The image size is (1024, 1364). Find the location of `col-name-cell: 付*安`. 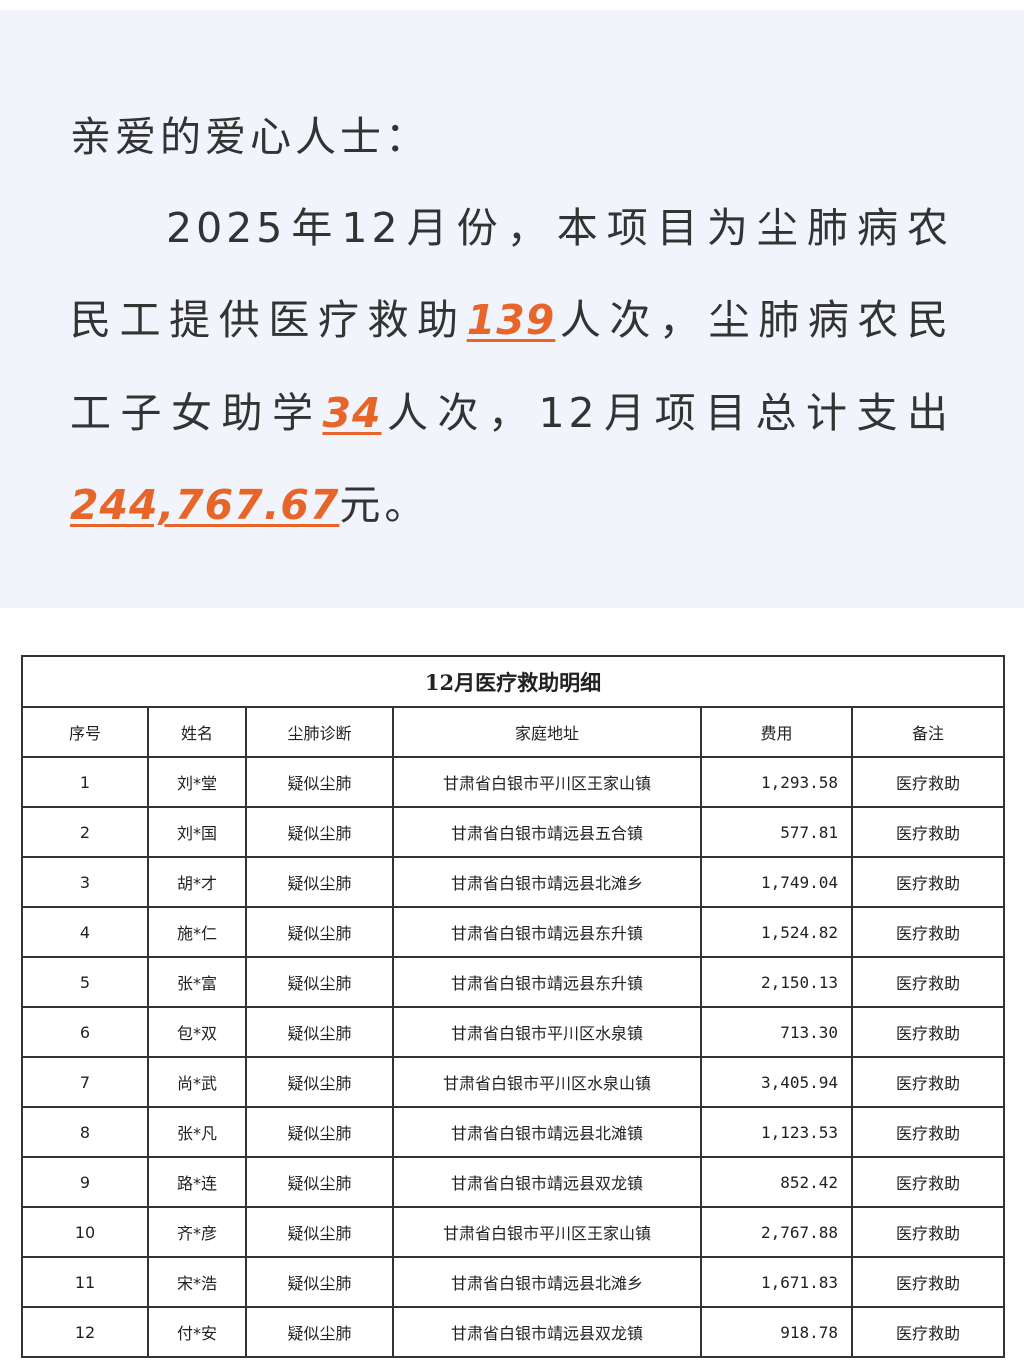

col-name-cell: 付*安 is located at coordinates (197, 1332).